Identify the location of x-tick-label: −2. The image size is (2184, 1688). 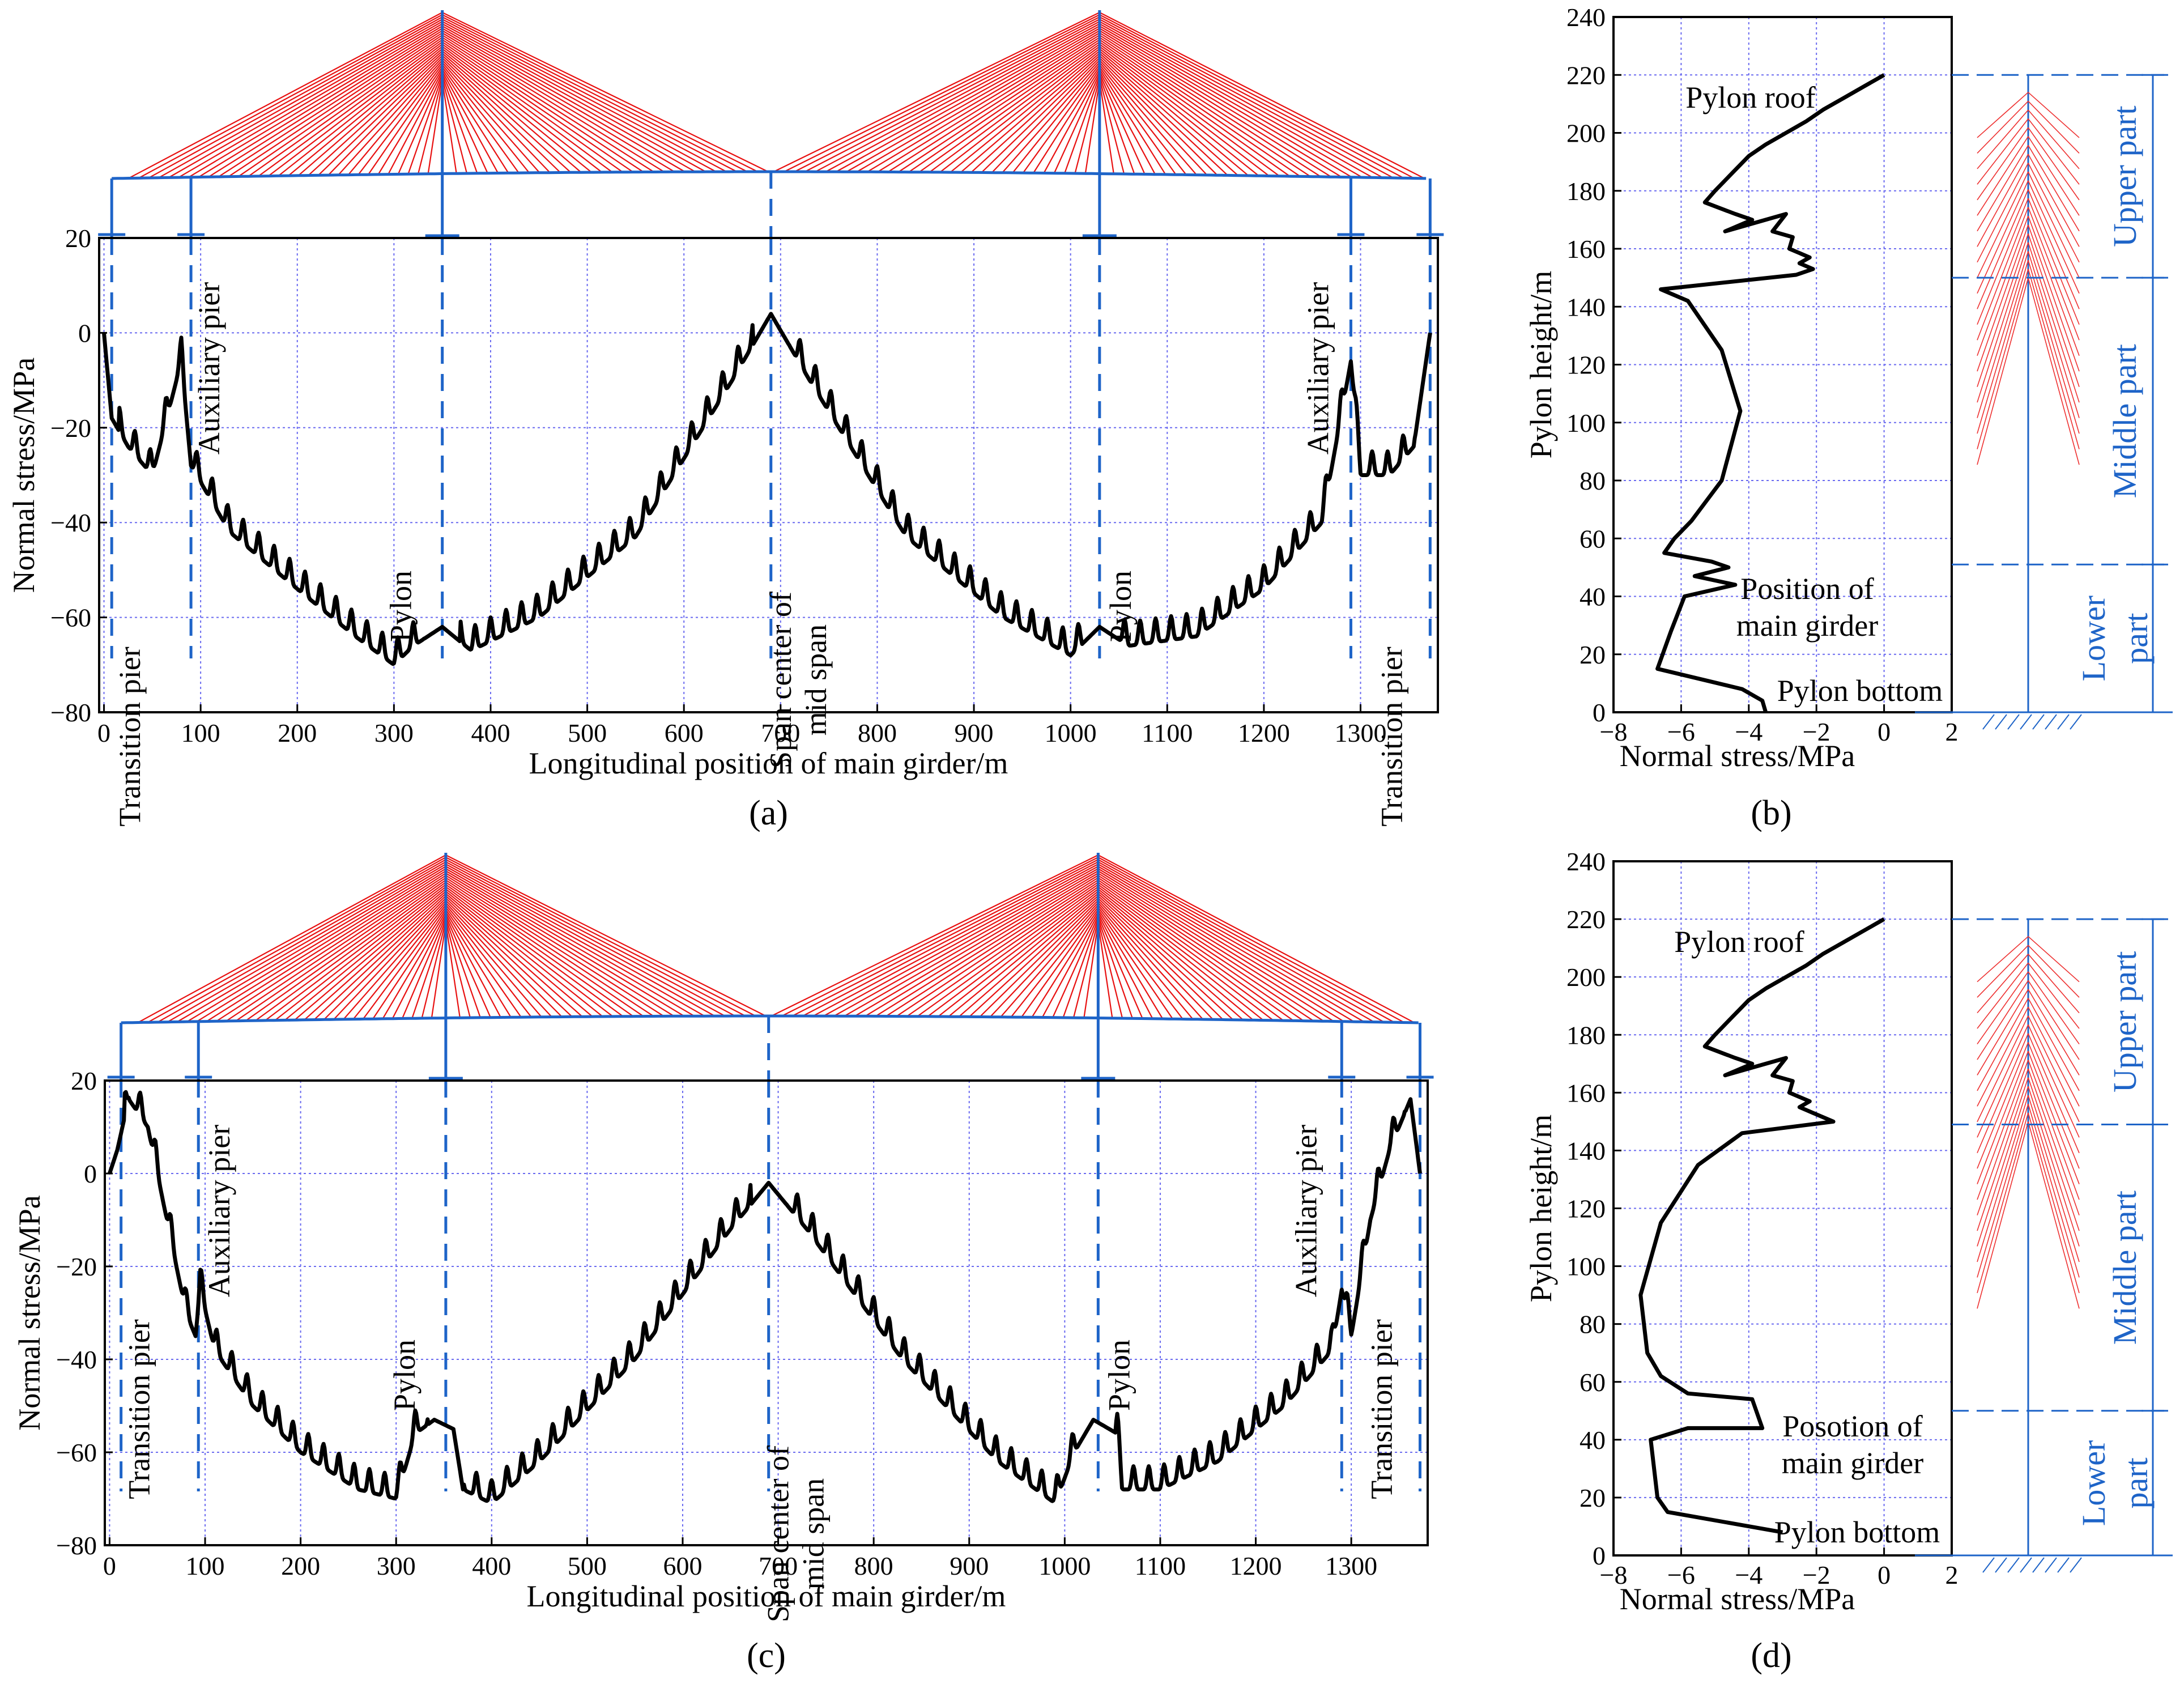
(1816, 1575).